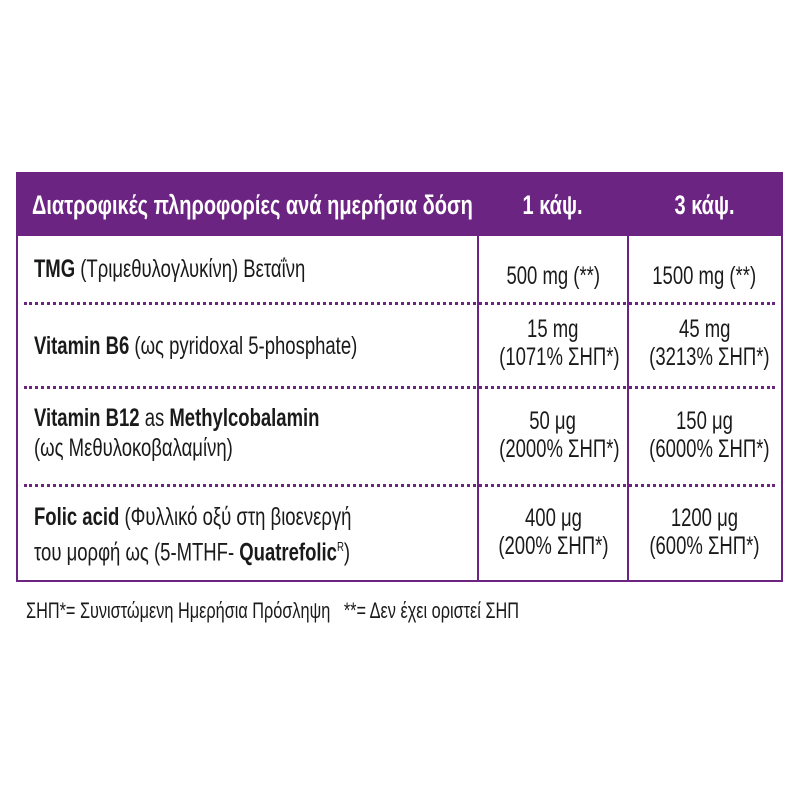 The width and height of the screenshot is (800, 800). What do you see at coordinates (170, 269) in the screenshot?
I see `nutrient-name: TMG (Τριμεθυλογλυκίνη) Βεταΐνη` at bounding box center [170, 269].